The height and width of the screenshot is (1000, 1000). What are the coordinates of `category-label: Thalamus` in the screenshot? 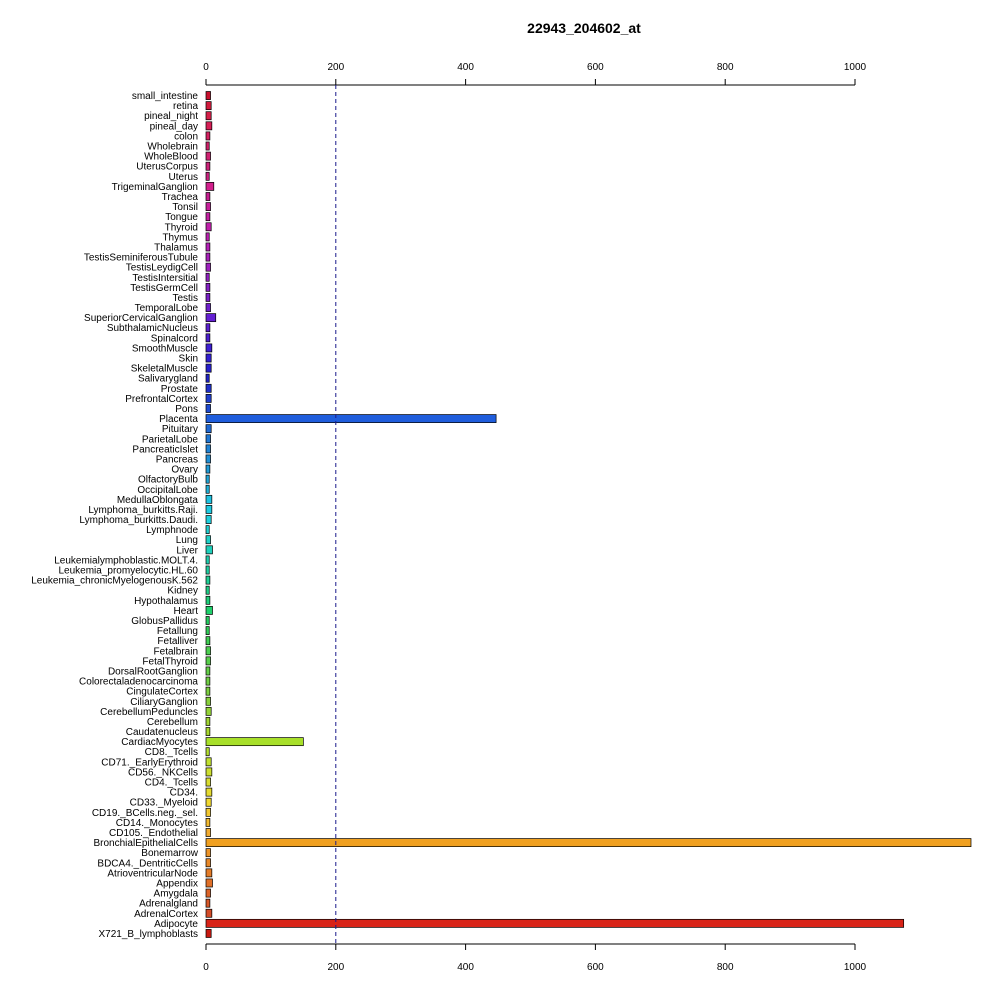 It's located at (176, 247).